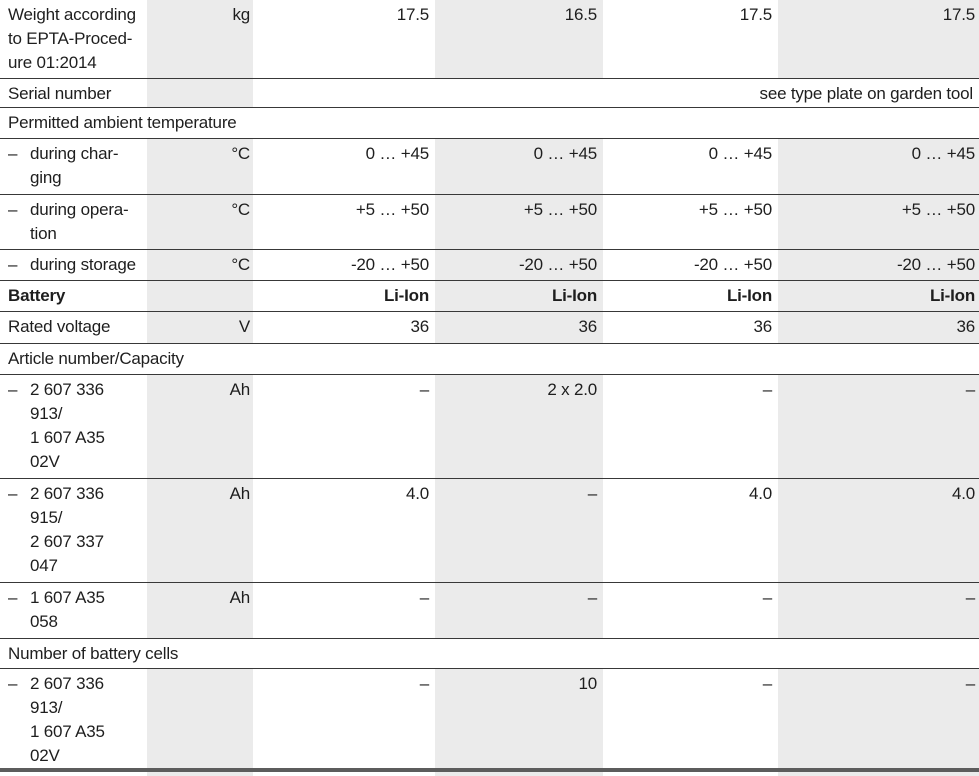  What do you see at coordinates (83, 264) in the screenshot?
I see `row-label-text: during storage` at bounding box center [83, 264].